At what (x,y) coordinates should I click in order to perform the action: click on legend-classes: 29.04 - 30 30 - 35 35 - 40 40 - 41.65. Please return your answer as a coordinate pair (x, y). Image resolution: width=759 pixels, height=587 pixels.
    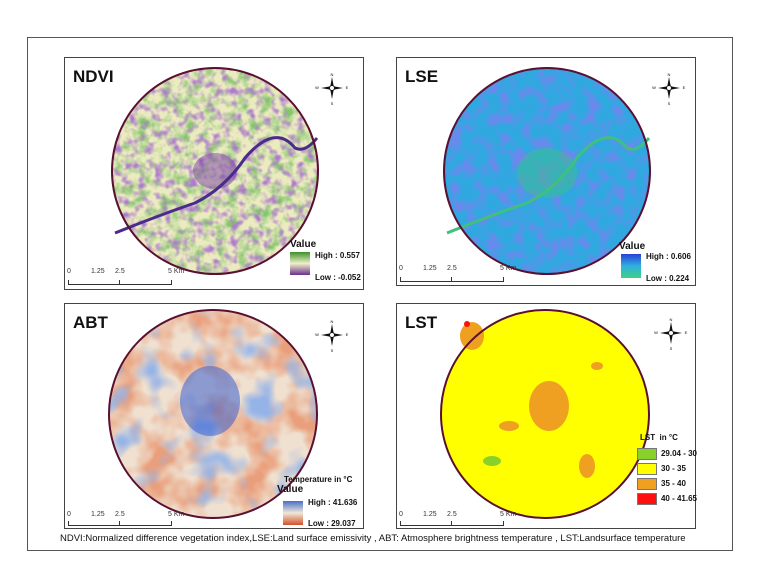
    Looking at the image, I should click on (667, 476).